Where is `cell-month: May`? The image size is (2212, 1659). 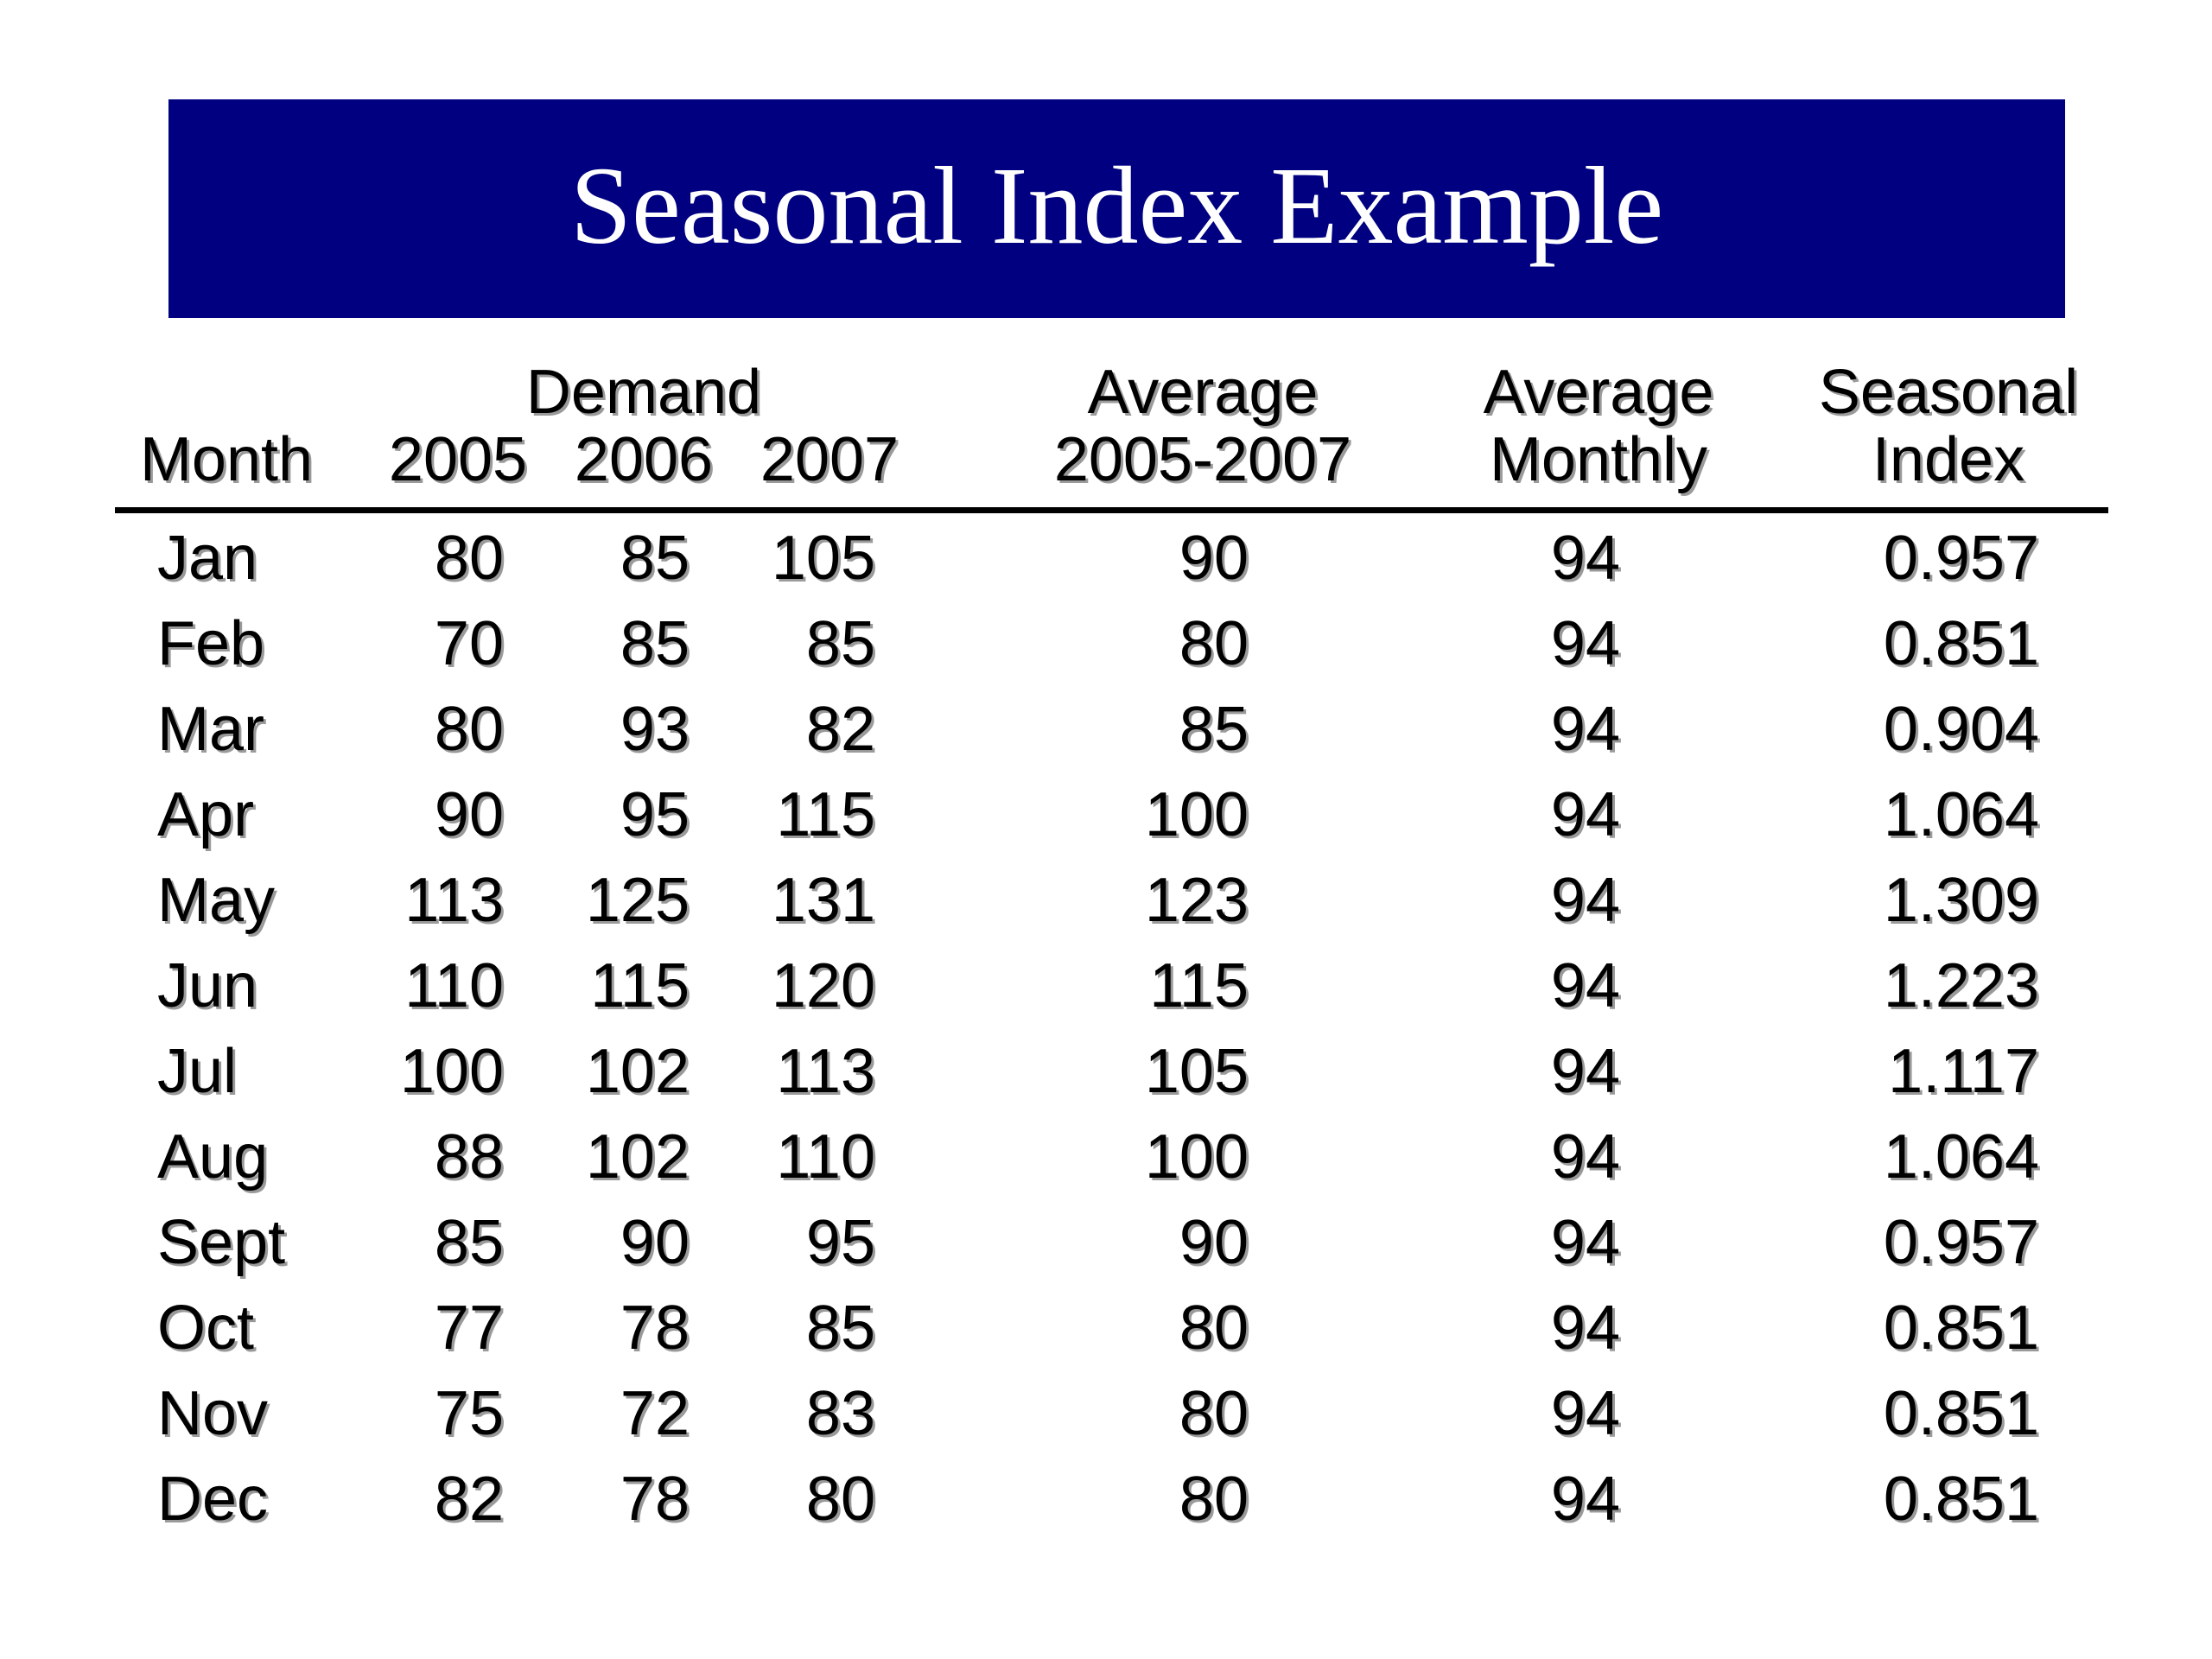
cell-month: May is located at coordinates (216, 901).